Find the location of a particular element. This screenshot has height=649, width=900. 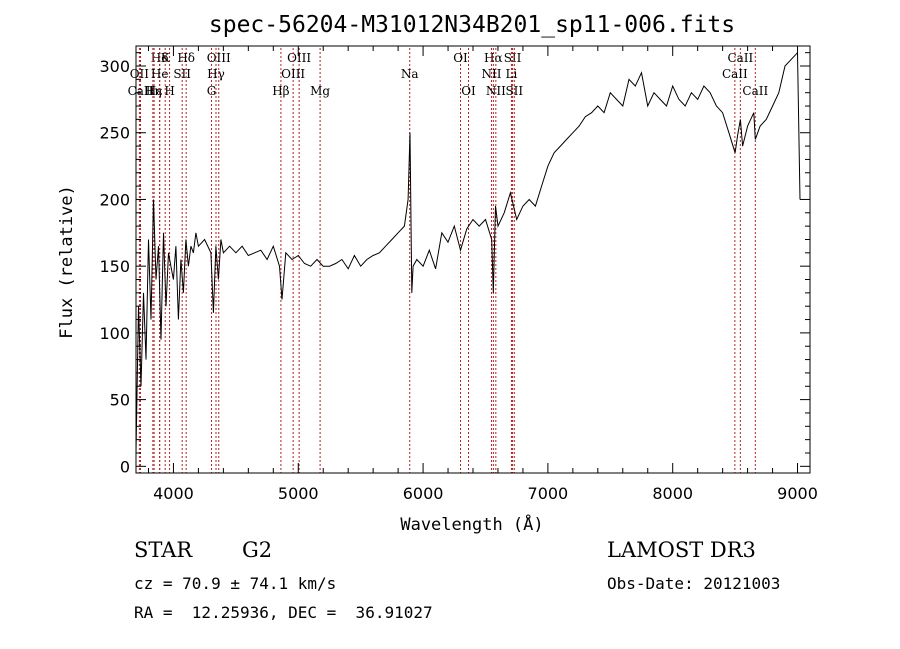

x-tick-label: 8000 is located at coordinates (672, 493).